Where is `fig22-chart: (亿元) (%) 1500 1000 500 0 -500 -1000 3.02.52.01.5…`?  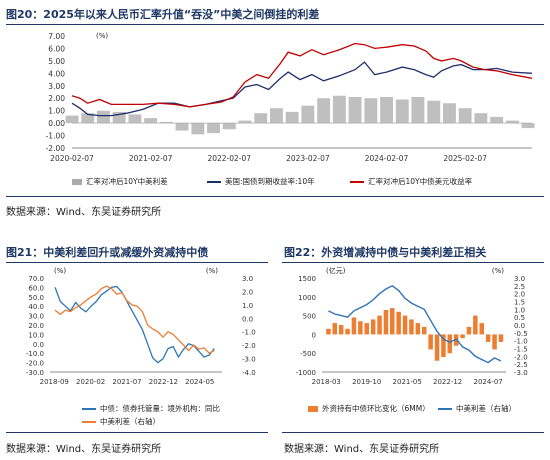 fig22-chart: (亿元) (%) 1500 1000 500 0 -500 -1000 3.02.52.01.5… is located at coordinates (412, 326).